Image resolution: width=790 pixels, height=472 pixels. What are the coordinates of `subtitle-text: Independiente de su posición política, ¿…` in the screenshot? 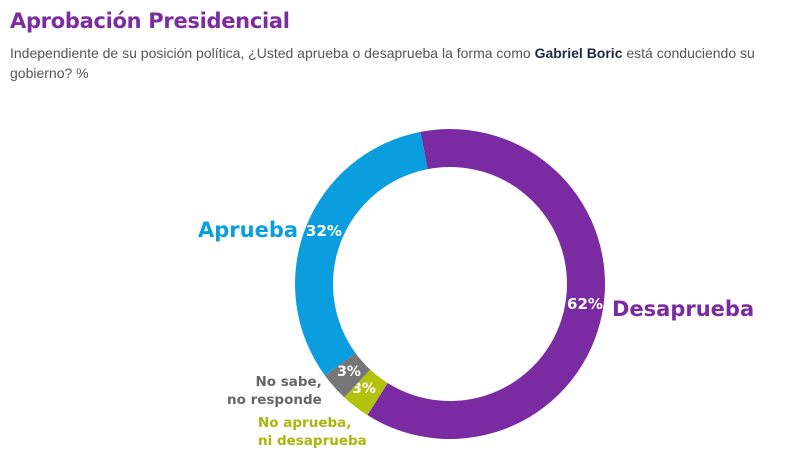 It's located at (272, 53).